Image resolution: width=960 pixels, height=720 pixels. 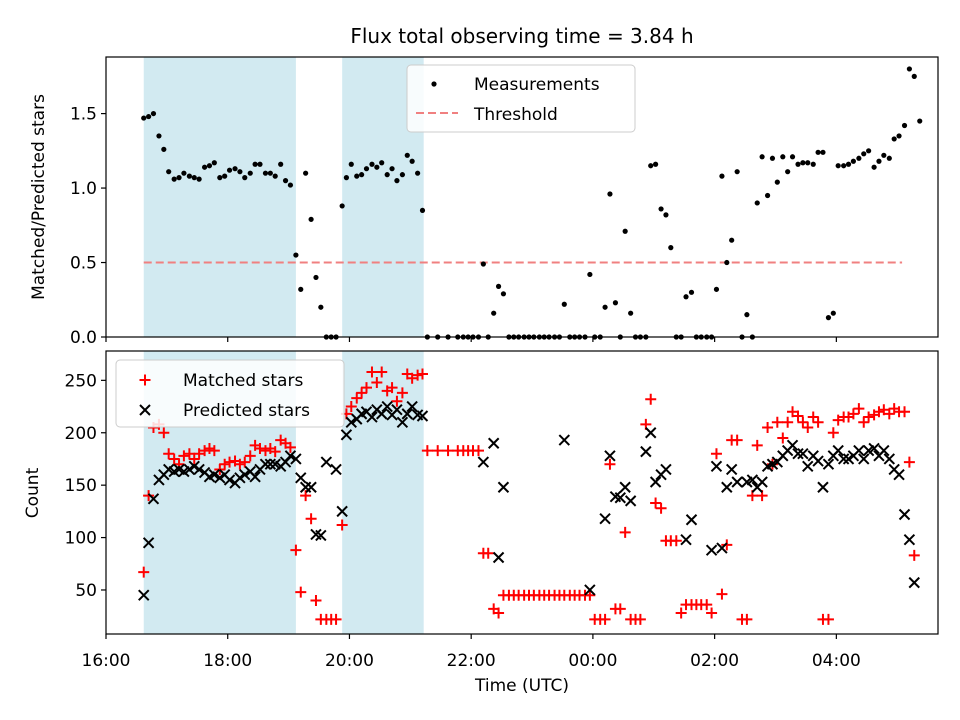 What do you see at coordinates (83, 189) in the screenshot?
I see `y-tick-label: 1.0` at bounding box center [83, 189].